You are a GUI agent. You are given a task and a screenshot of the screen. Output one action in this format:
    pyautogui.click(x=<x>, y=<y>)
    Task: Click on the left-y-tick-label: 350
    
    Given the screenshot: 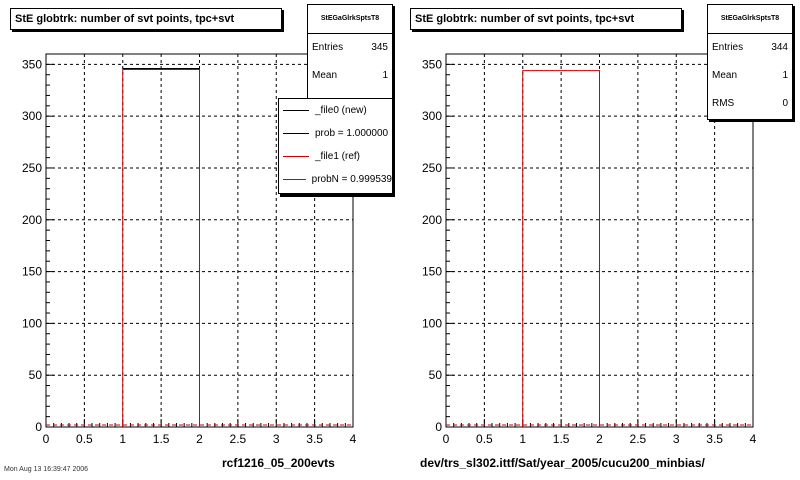 What is the action you would take?
    pyautogui.click(x=32, y=64)
    